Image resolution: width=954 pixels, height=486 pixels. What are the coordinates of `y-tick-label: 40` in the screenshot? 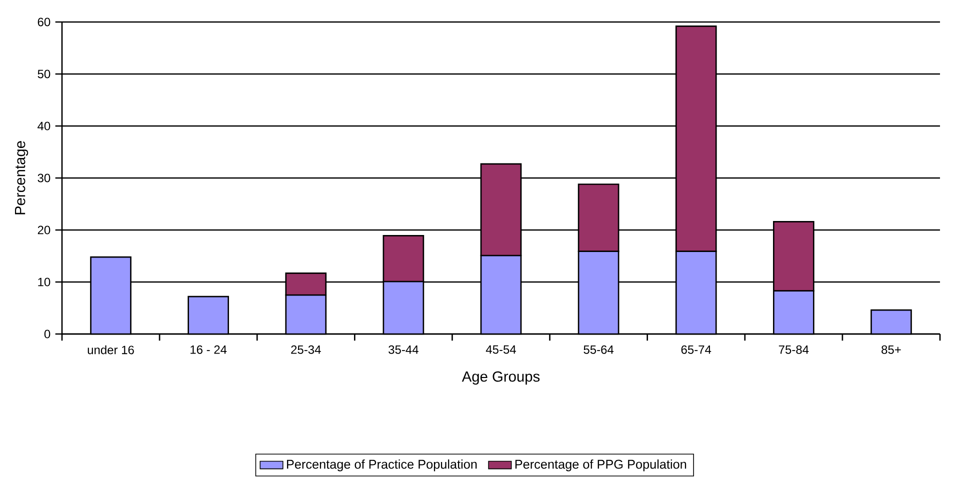 It's located at (44, 126).